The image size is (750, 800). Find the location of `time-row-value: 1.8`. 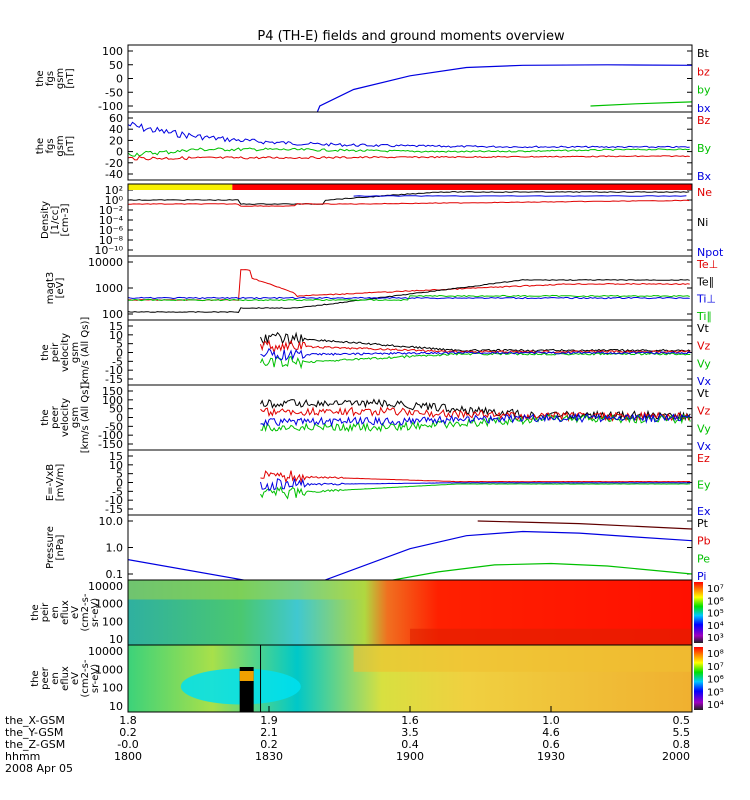

time-row-value: 1.8 is located at coordinates (128, 720).